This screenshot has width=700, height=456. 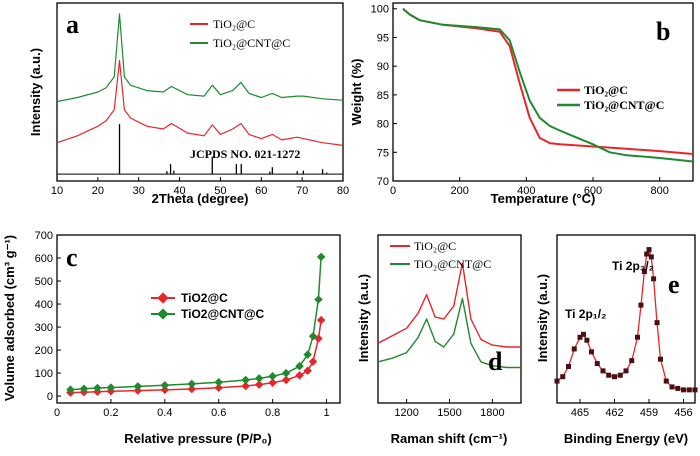 What do you see at coordinates (72, 257) in the screenshot?
I see `panel-letter-c: c` at bounding box center [72, 257].